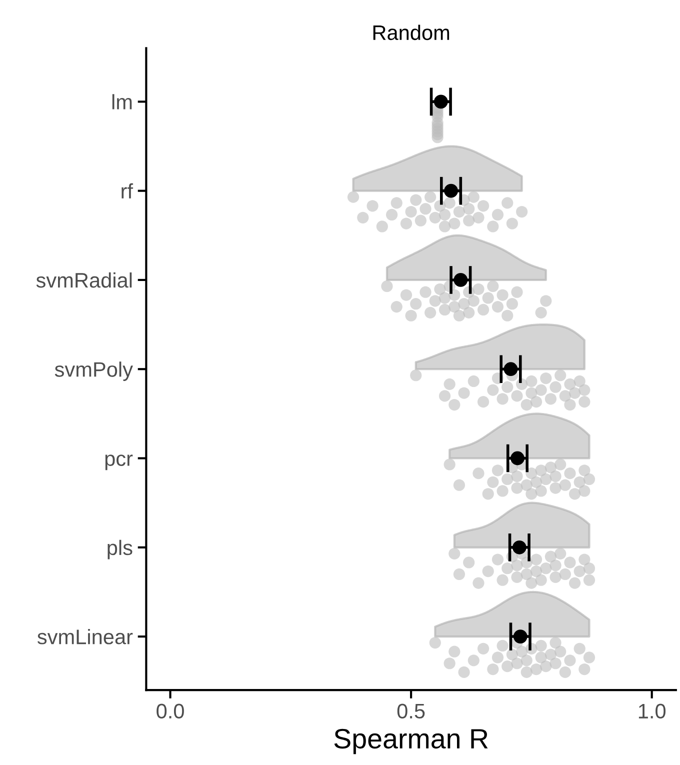  What do you see at coordinates (120, 550) in the screenshot?
I see `y-tick-label: pls` at bounding box center [120, 550].